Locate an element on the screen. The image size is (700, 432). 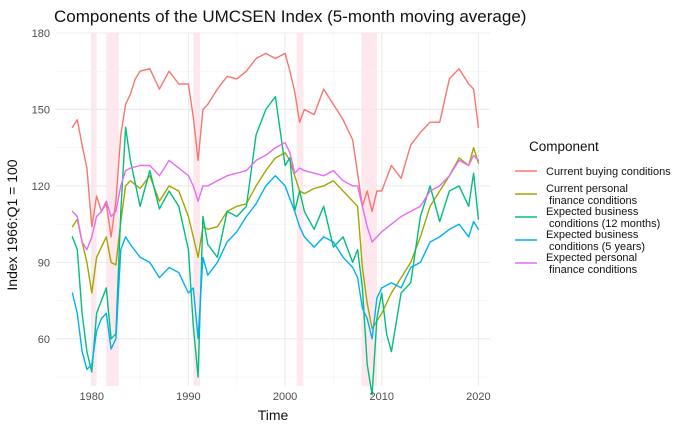
series-line is located at coordinates (275, 196).